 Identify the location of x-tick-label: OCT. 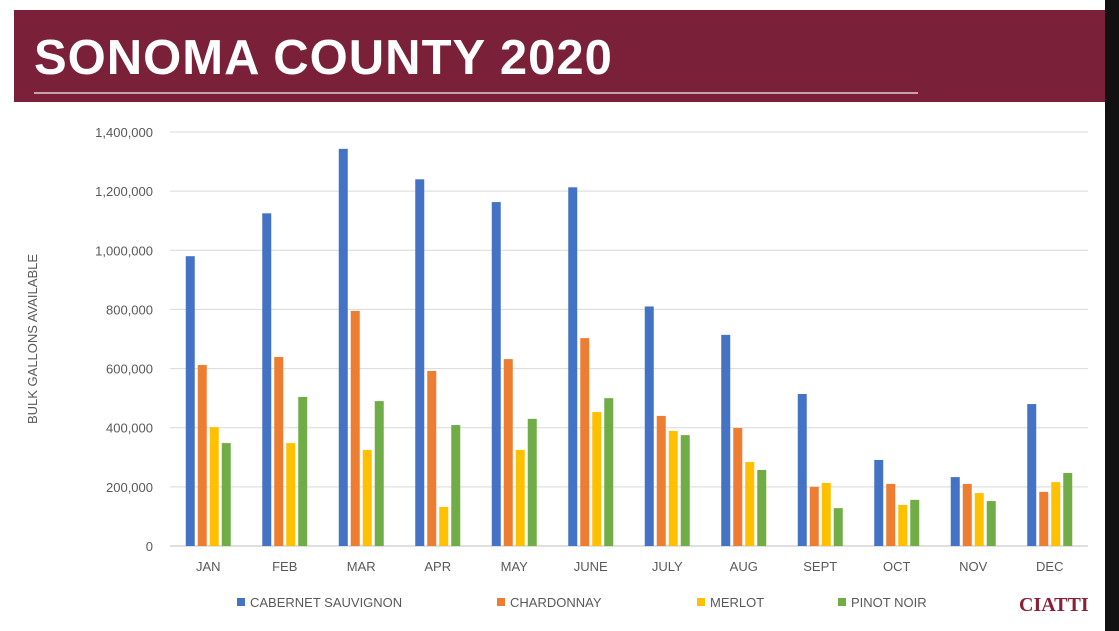
(897, 566).